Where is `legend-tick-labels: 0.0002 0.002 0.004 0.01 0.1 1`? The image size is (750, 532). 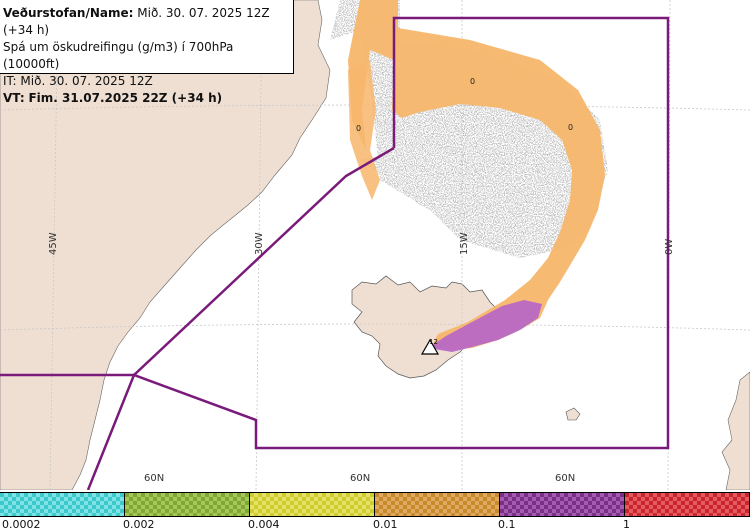 legend-tick-labels: 0.0002 0.002 0.004 0.01 0.1 1 is located at coordinates (375, 525).